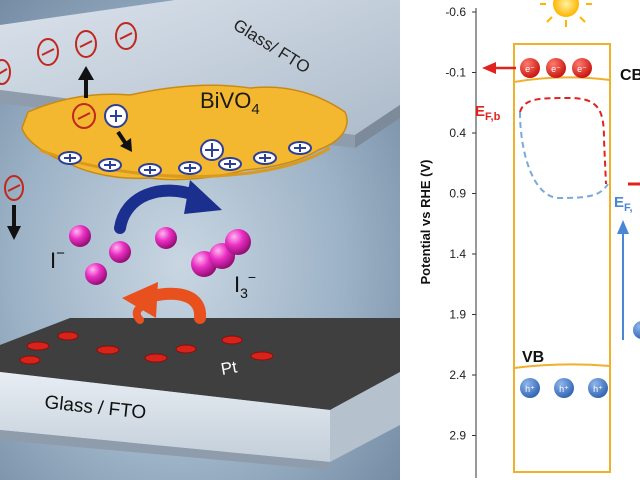  Describe the element at coordinates (499, 68) in the screenshot. I see `electron-transfer-arrow` at that location.